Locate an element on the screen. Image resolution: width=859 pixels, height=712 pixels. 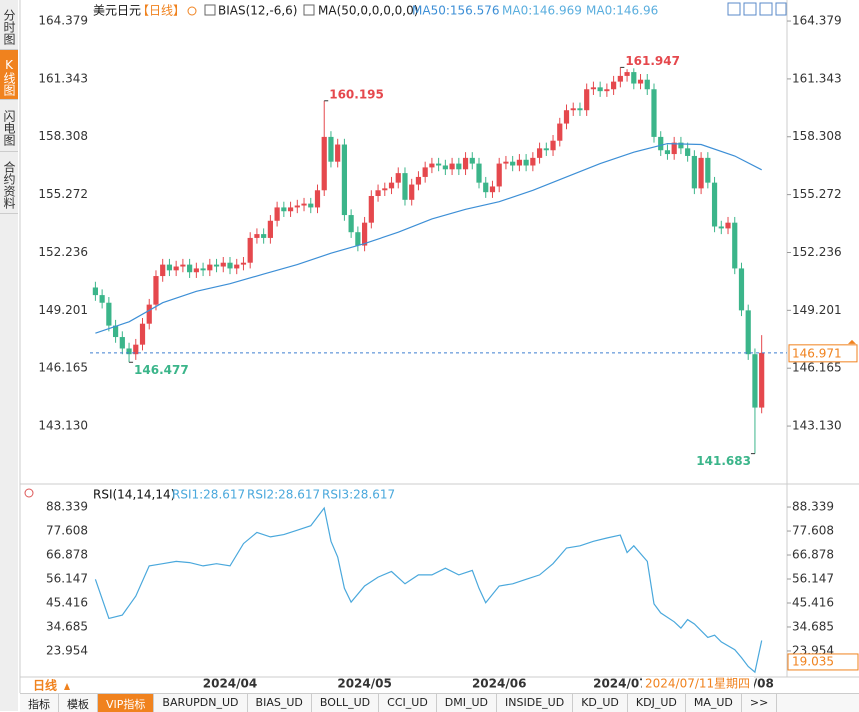
sidebar-tab: 闪电图 is located at coordinates (9, 126).